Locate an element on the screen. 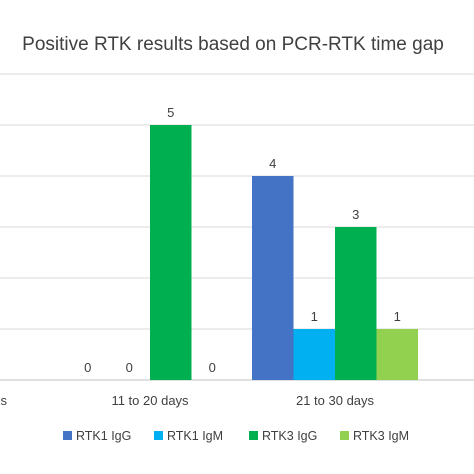 The width and height of the screenshot is (474, 474). legend-label: RTK3 IgG is located at coordinates (289, 436).